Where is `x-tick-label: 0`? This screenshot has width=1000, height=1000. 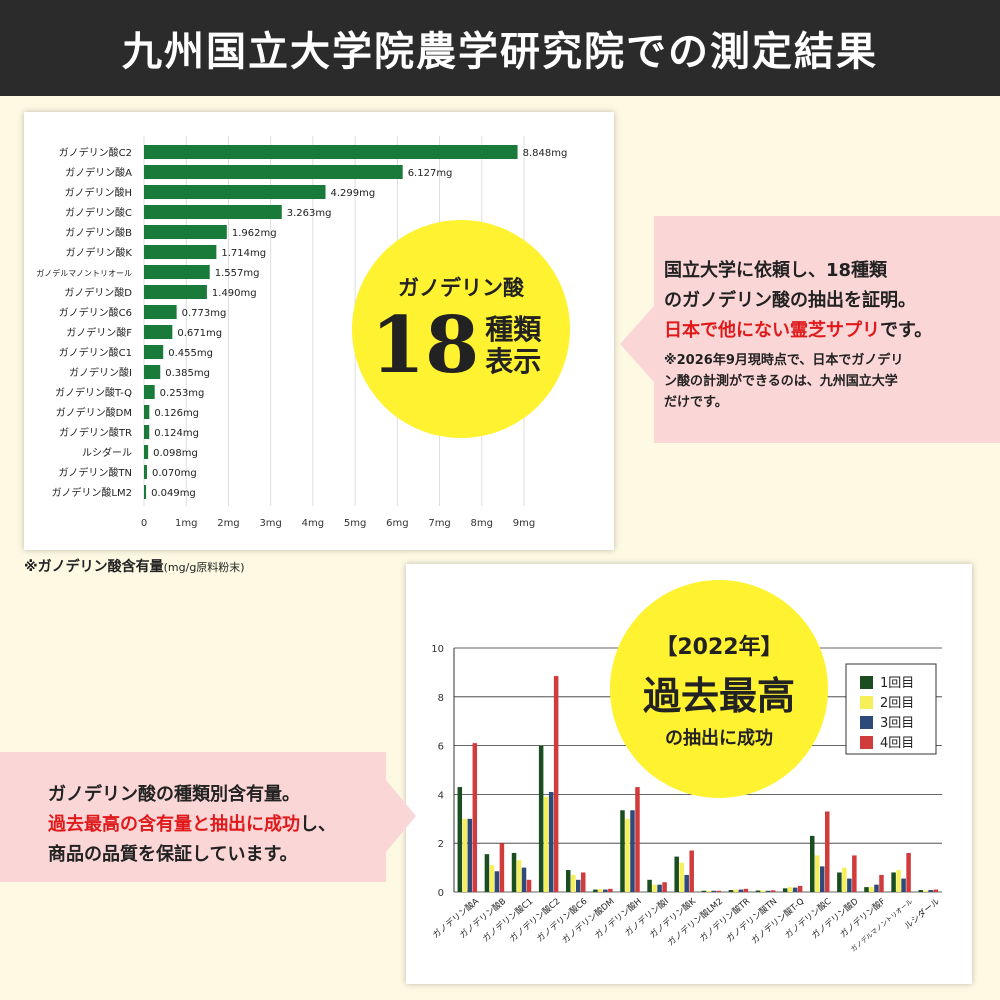 x-tick-label: 0 is located at coordinates (144, 523).